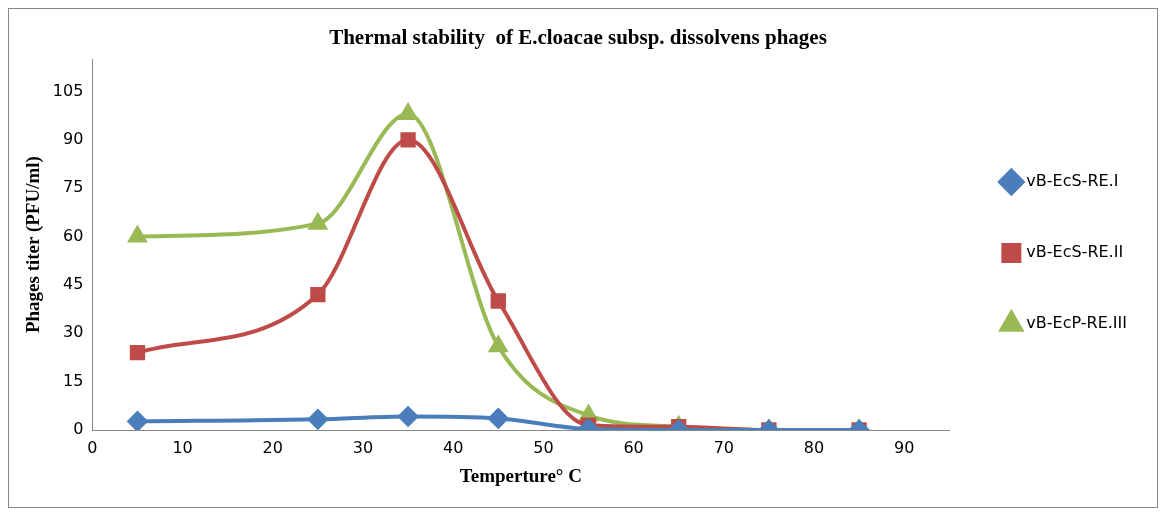  What do you see at coordinates (1077, 323) in the screenshot?
I see `legend-label: vB-EcP-RE.III` at bounding box center [1077, 323].